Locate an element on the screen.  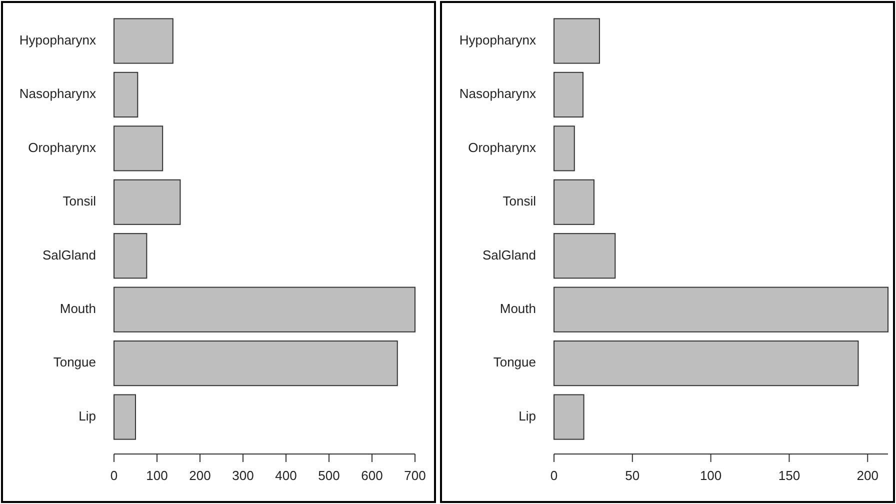
x-tick-label: 500 is located at coordinates (329, 475).